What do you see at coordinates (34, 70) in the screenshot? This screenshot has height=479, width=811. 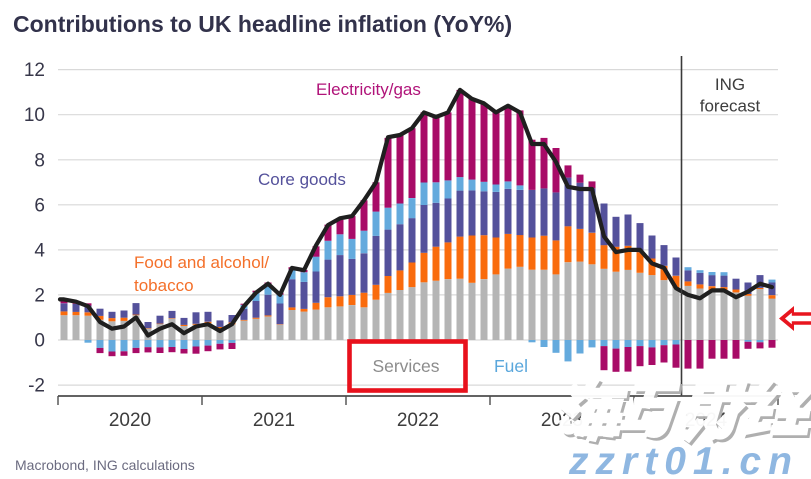 I see `svg-text: 12` at bounding box center [34, 70].